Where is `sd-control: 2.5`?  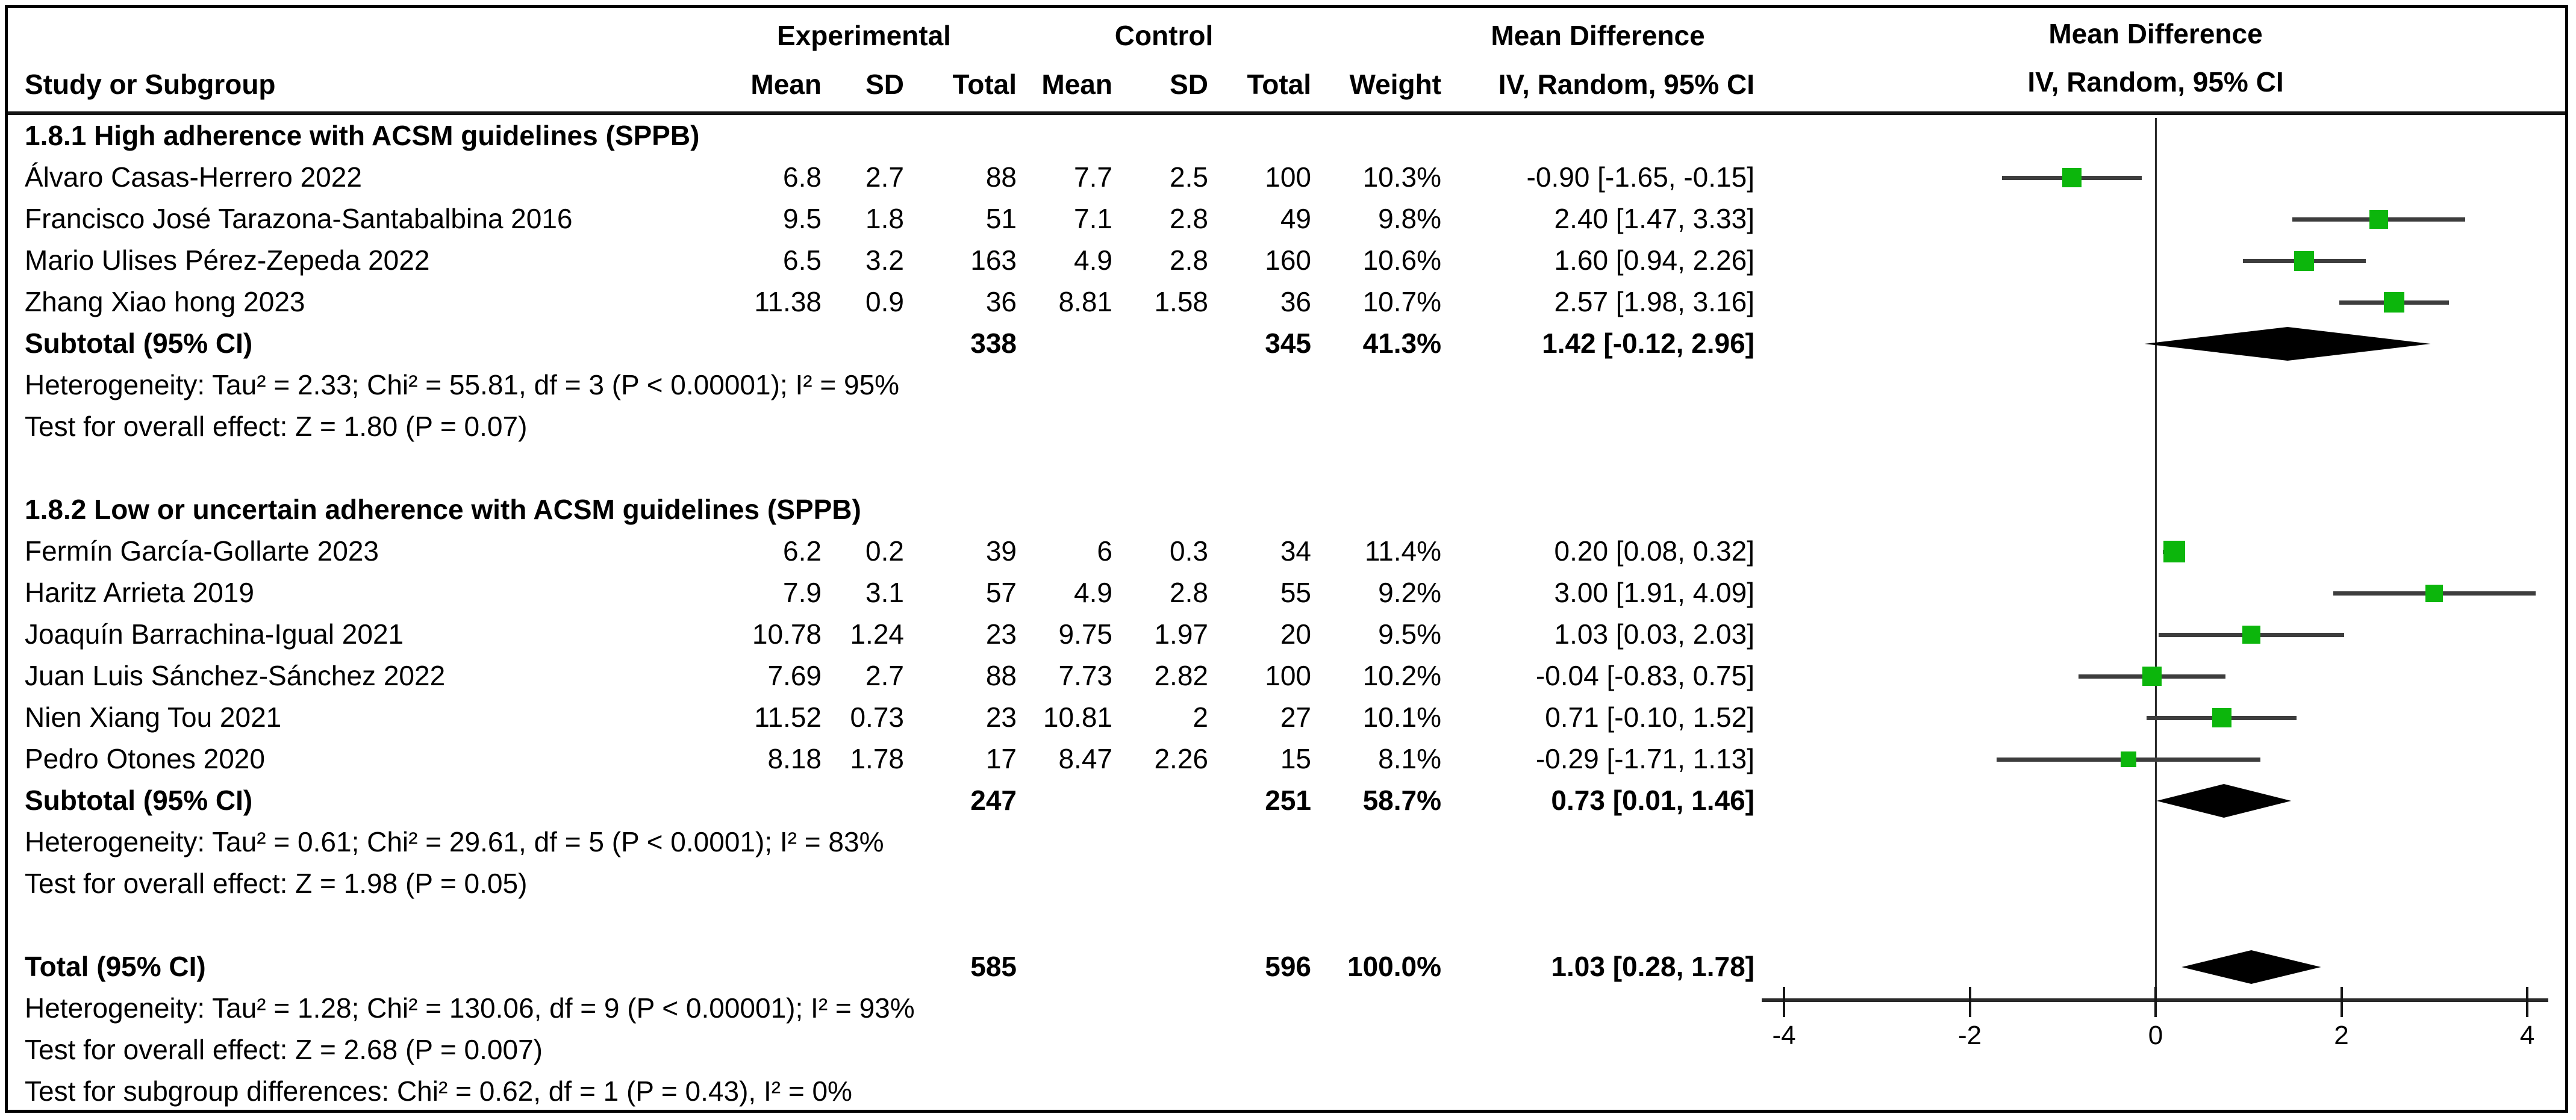 sd-control: 2.5 is located at coordinates (1189, 177).